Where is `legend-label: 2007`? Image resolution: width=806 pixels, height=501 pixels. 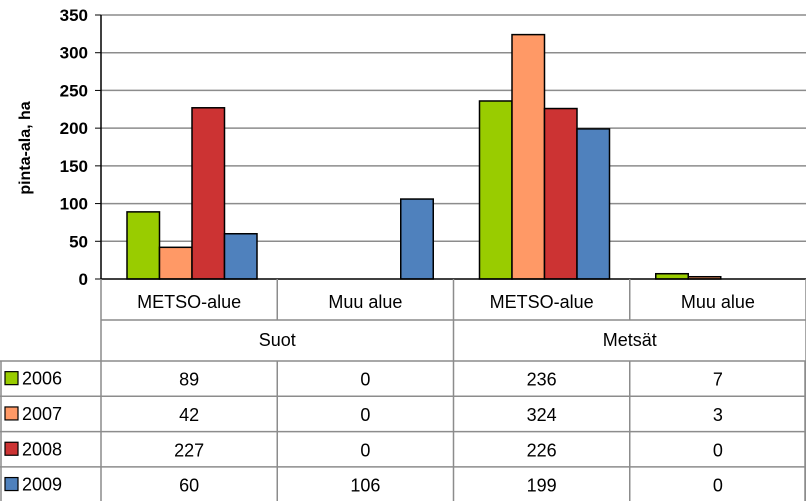
legend-label: 2007 is located at coordinates (42, 414).